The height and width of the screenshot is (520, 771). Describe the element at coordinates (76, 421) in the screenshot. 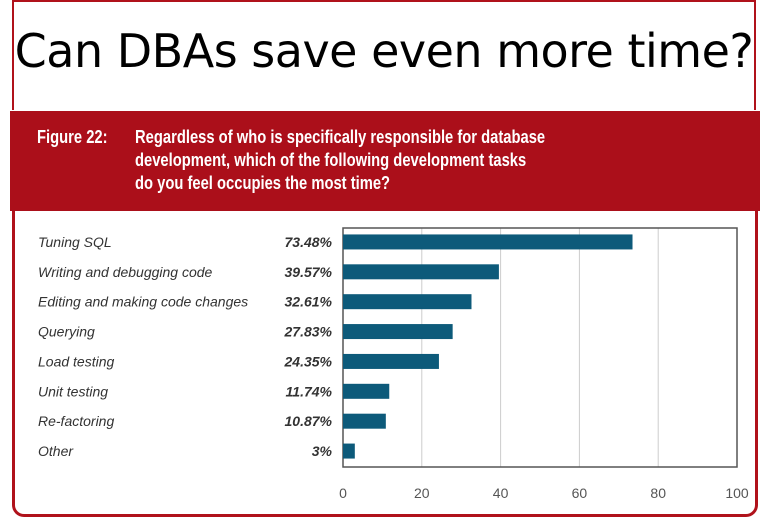

I see `category-label: Re-factoring` at that location.